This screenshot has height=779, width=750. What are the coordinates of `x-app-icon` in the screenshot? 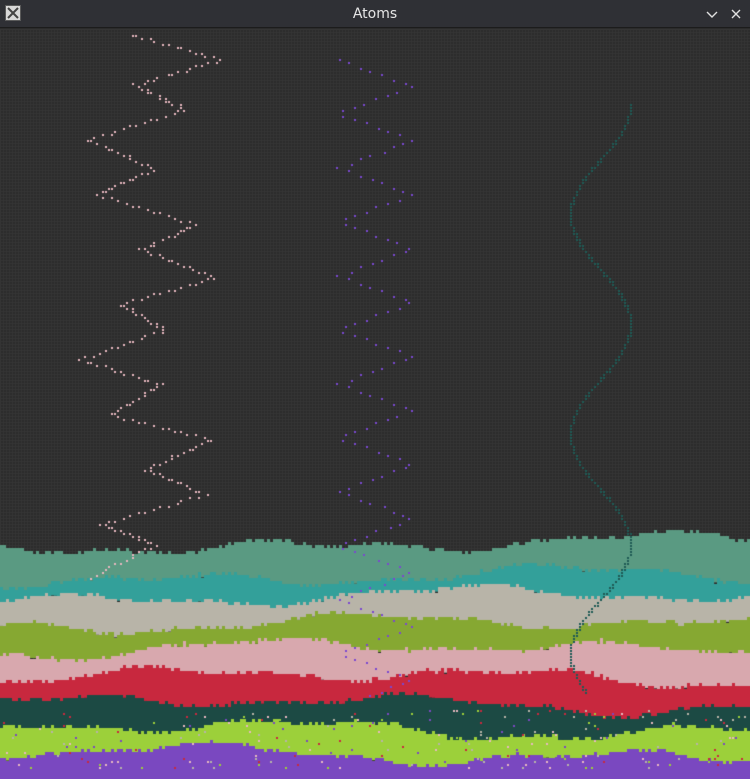 It's located at (13, 13).